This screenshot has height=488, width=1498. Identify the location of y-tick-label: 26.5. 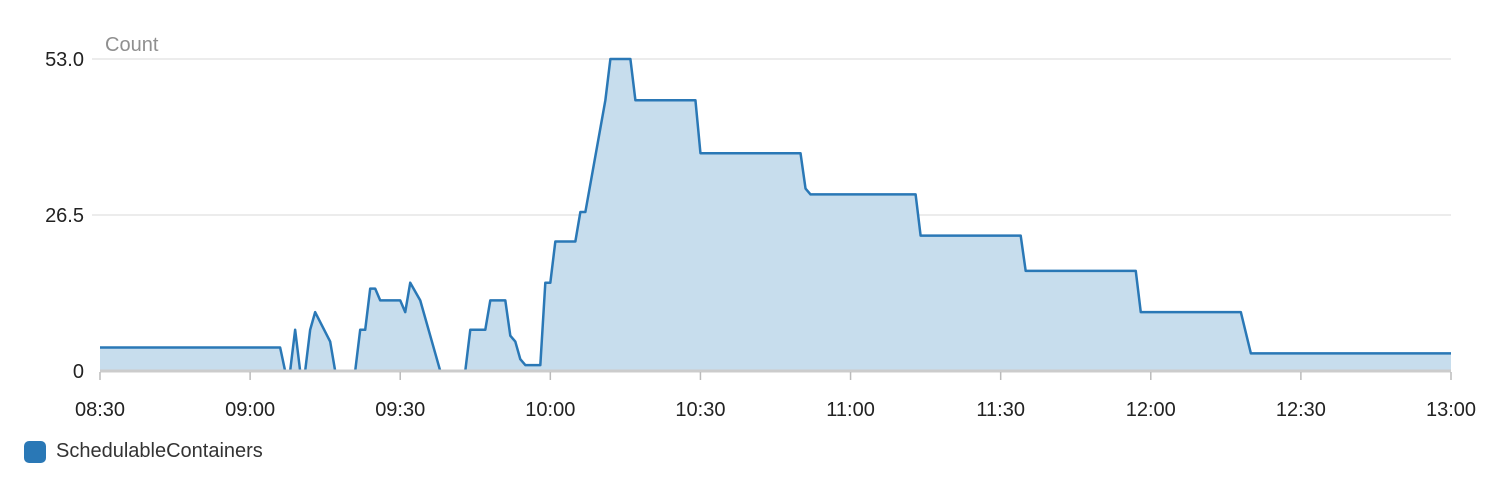
(64, 216).